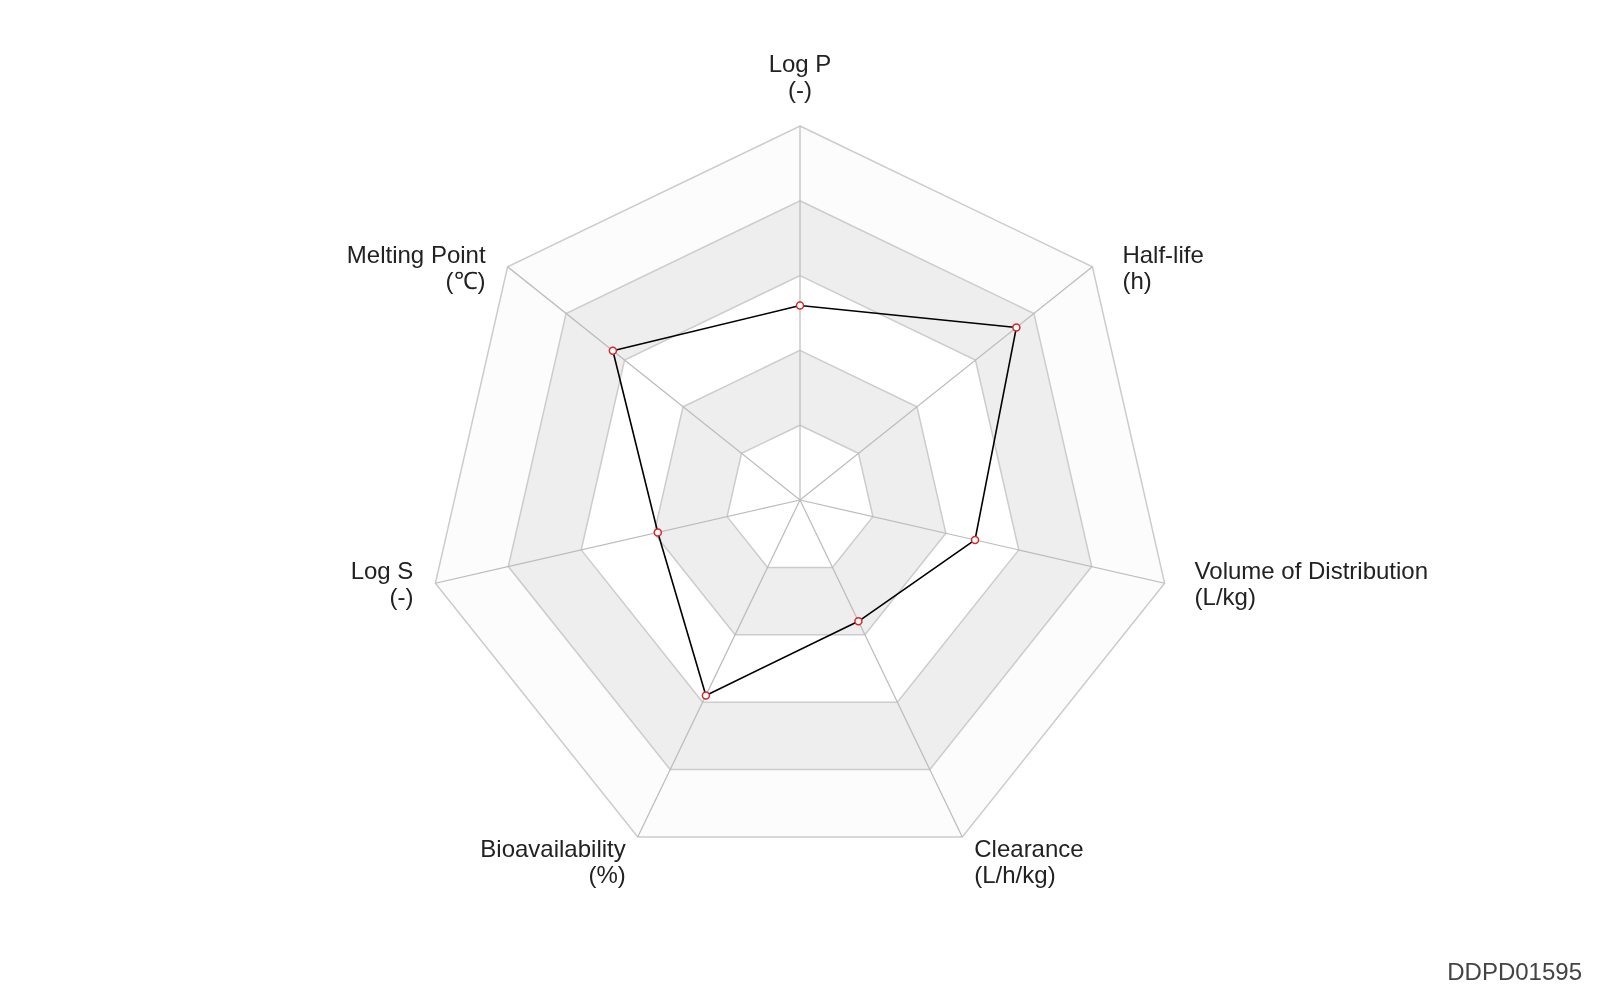 The height and width of the screenshot is (1000, 1600). I want to click on spoke-label: Clearance (L/h/kg), so click(1029, 861).